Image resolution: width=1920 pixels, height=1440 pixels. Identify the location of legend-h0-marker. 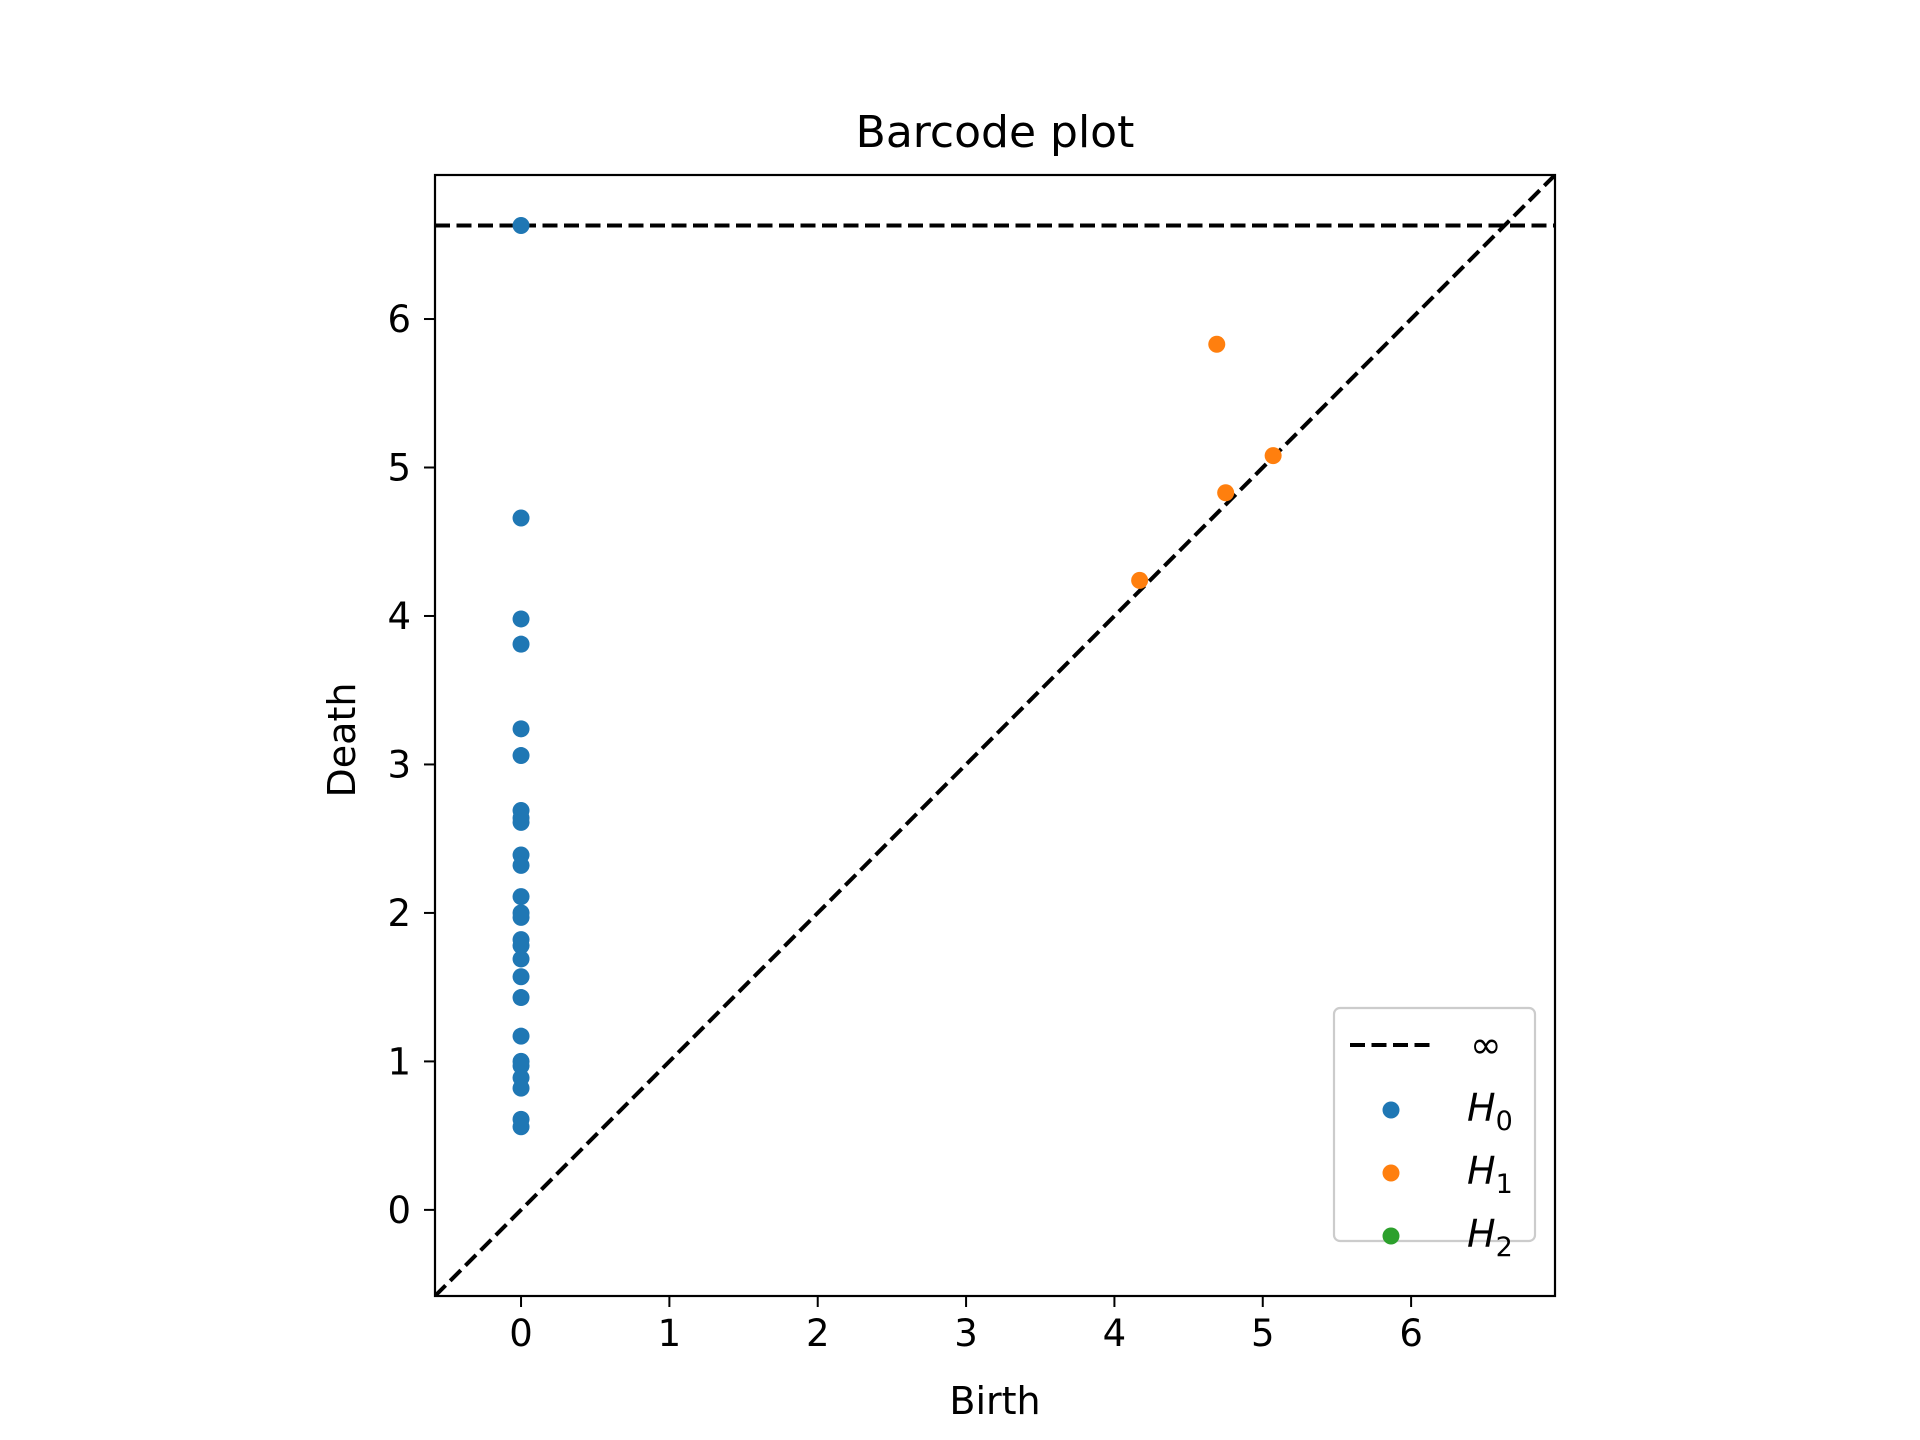
(1391, 1110).